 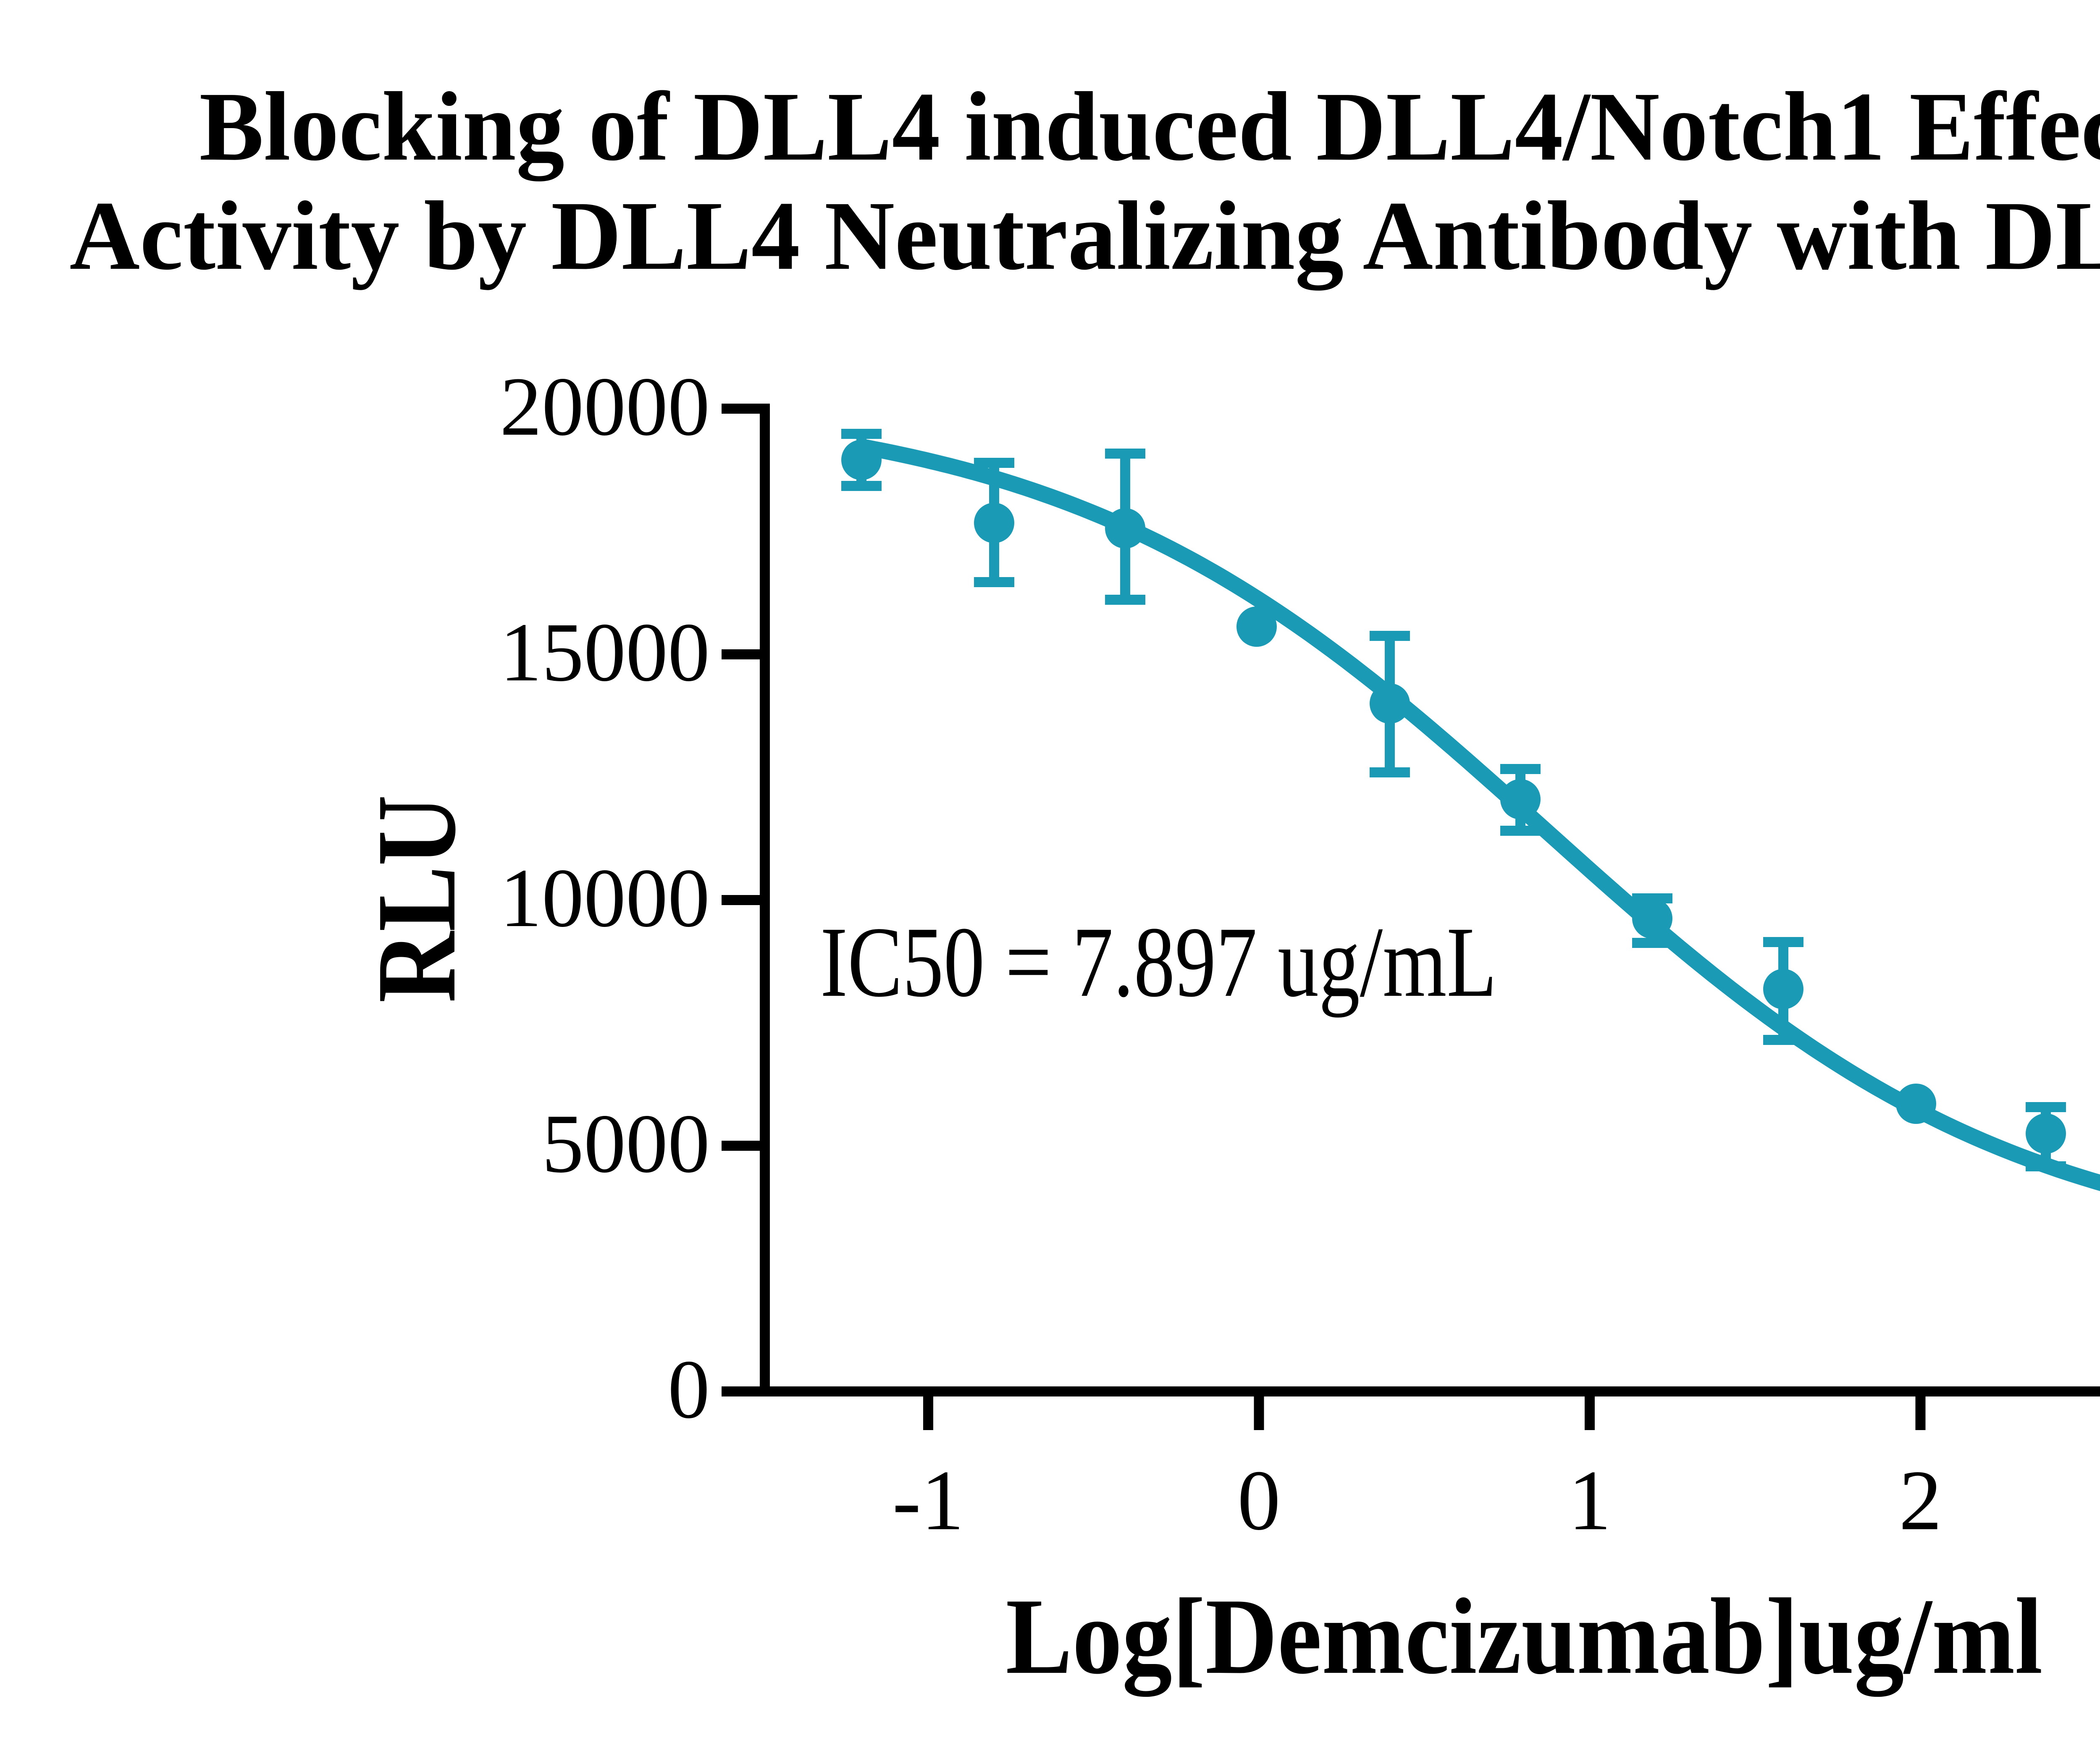 I want to click on svg-text: RLU, so click(x=416, y=899).